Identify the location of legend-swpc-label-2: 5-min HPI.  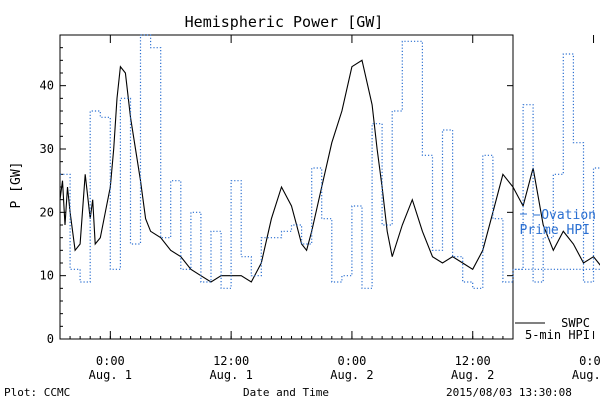
(557, 335).